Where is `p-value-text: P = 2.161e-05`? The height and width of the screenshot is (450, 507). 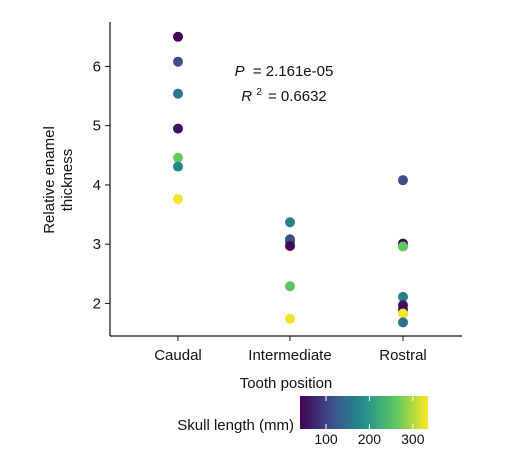
p-value-text: P = 2.161e-05 is located at coordinates (284, 71).